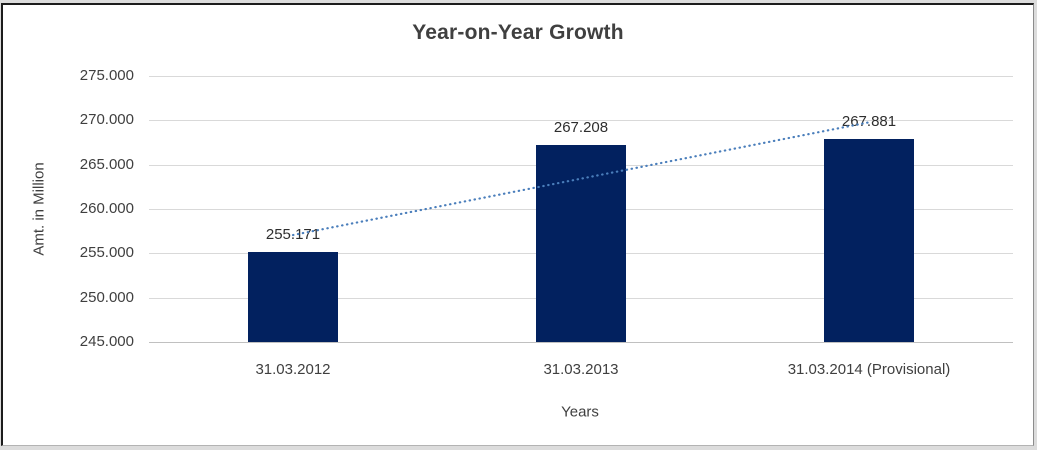 This screenshot has height=450, width=1037. Describe the element at coordinates (580, 412) in the screenshot. I see `x-axis-title: Years` at that location.